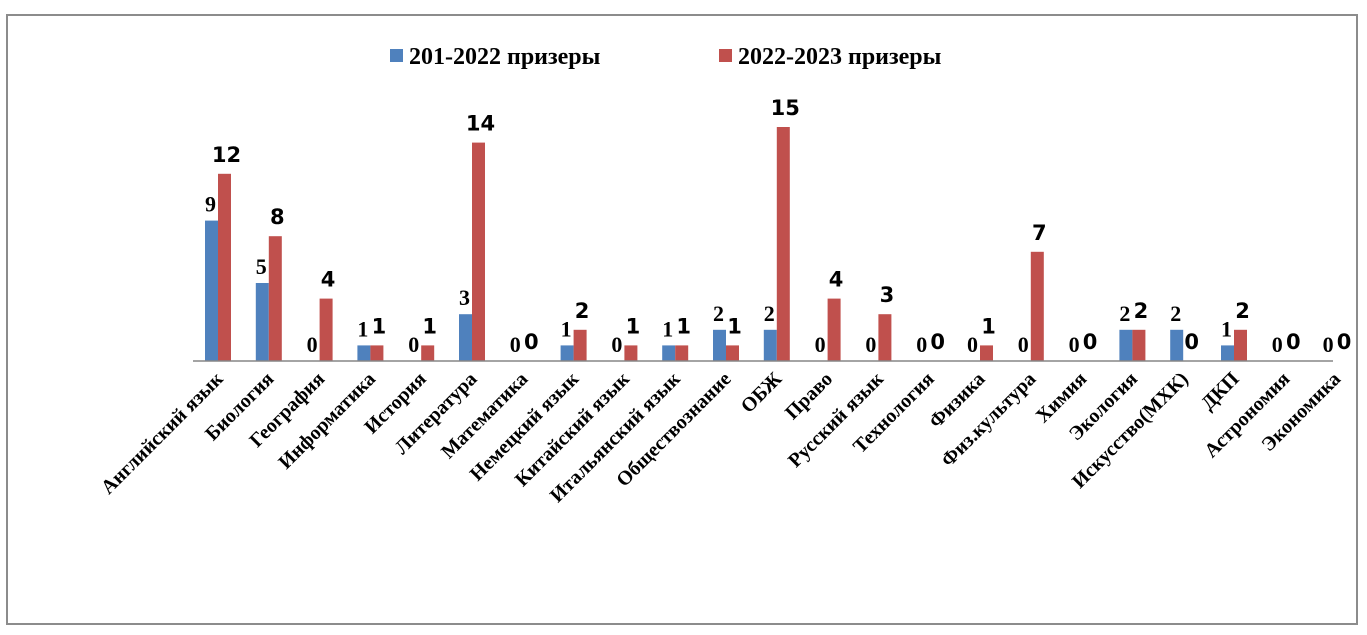  Describe the element at coordinates (887, 295) in the screenshot. I see `data-label-series-2: 3` at that location.